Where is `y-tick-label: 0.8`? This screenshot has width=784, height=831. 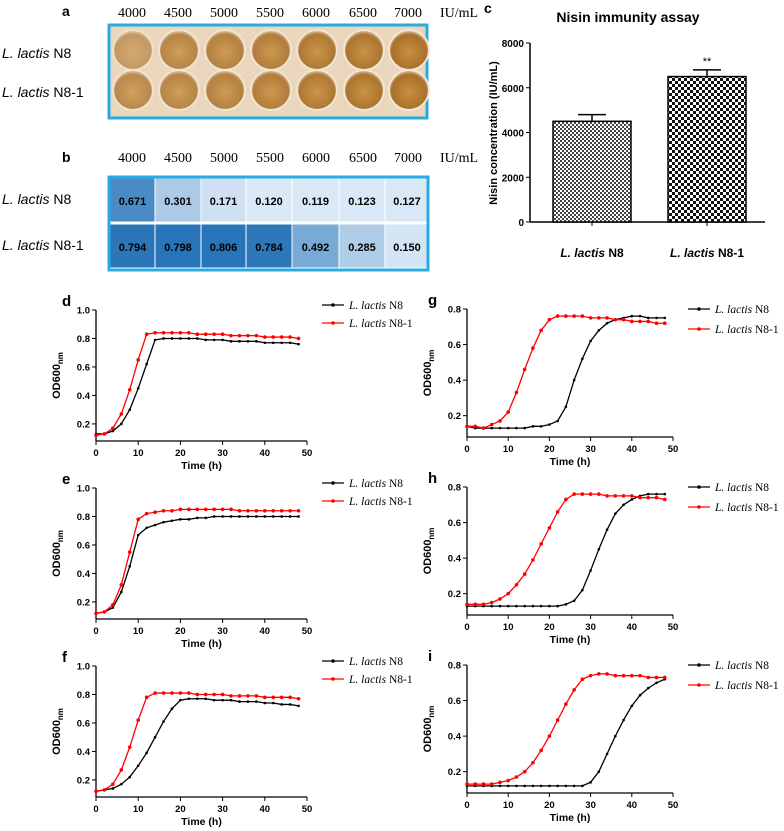 y-tick-label: 0.8 is located at coordinates (454, 488).